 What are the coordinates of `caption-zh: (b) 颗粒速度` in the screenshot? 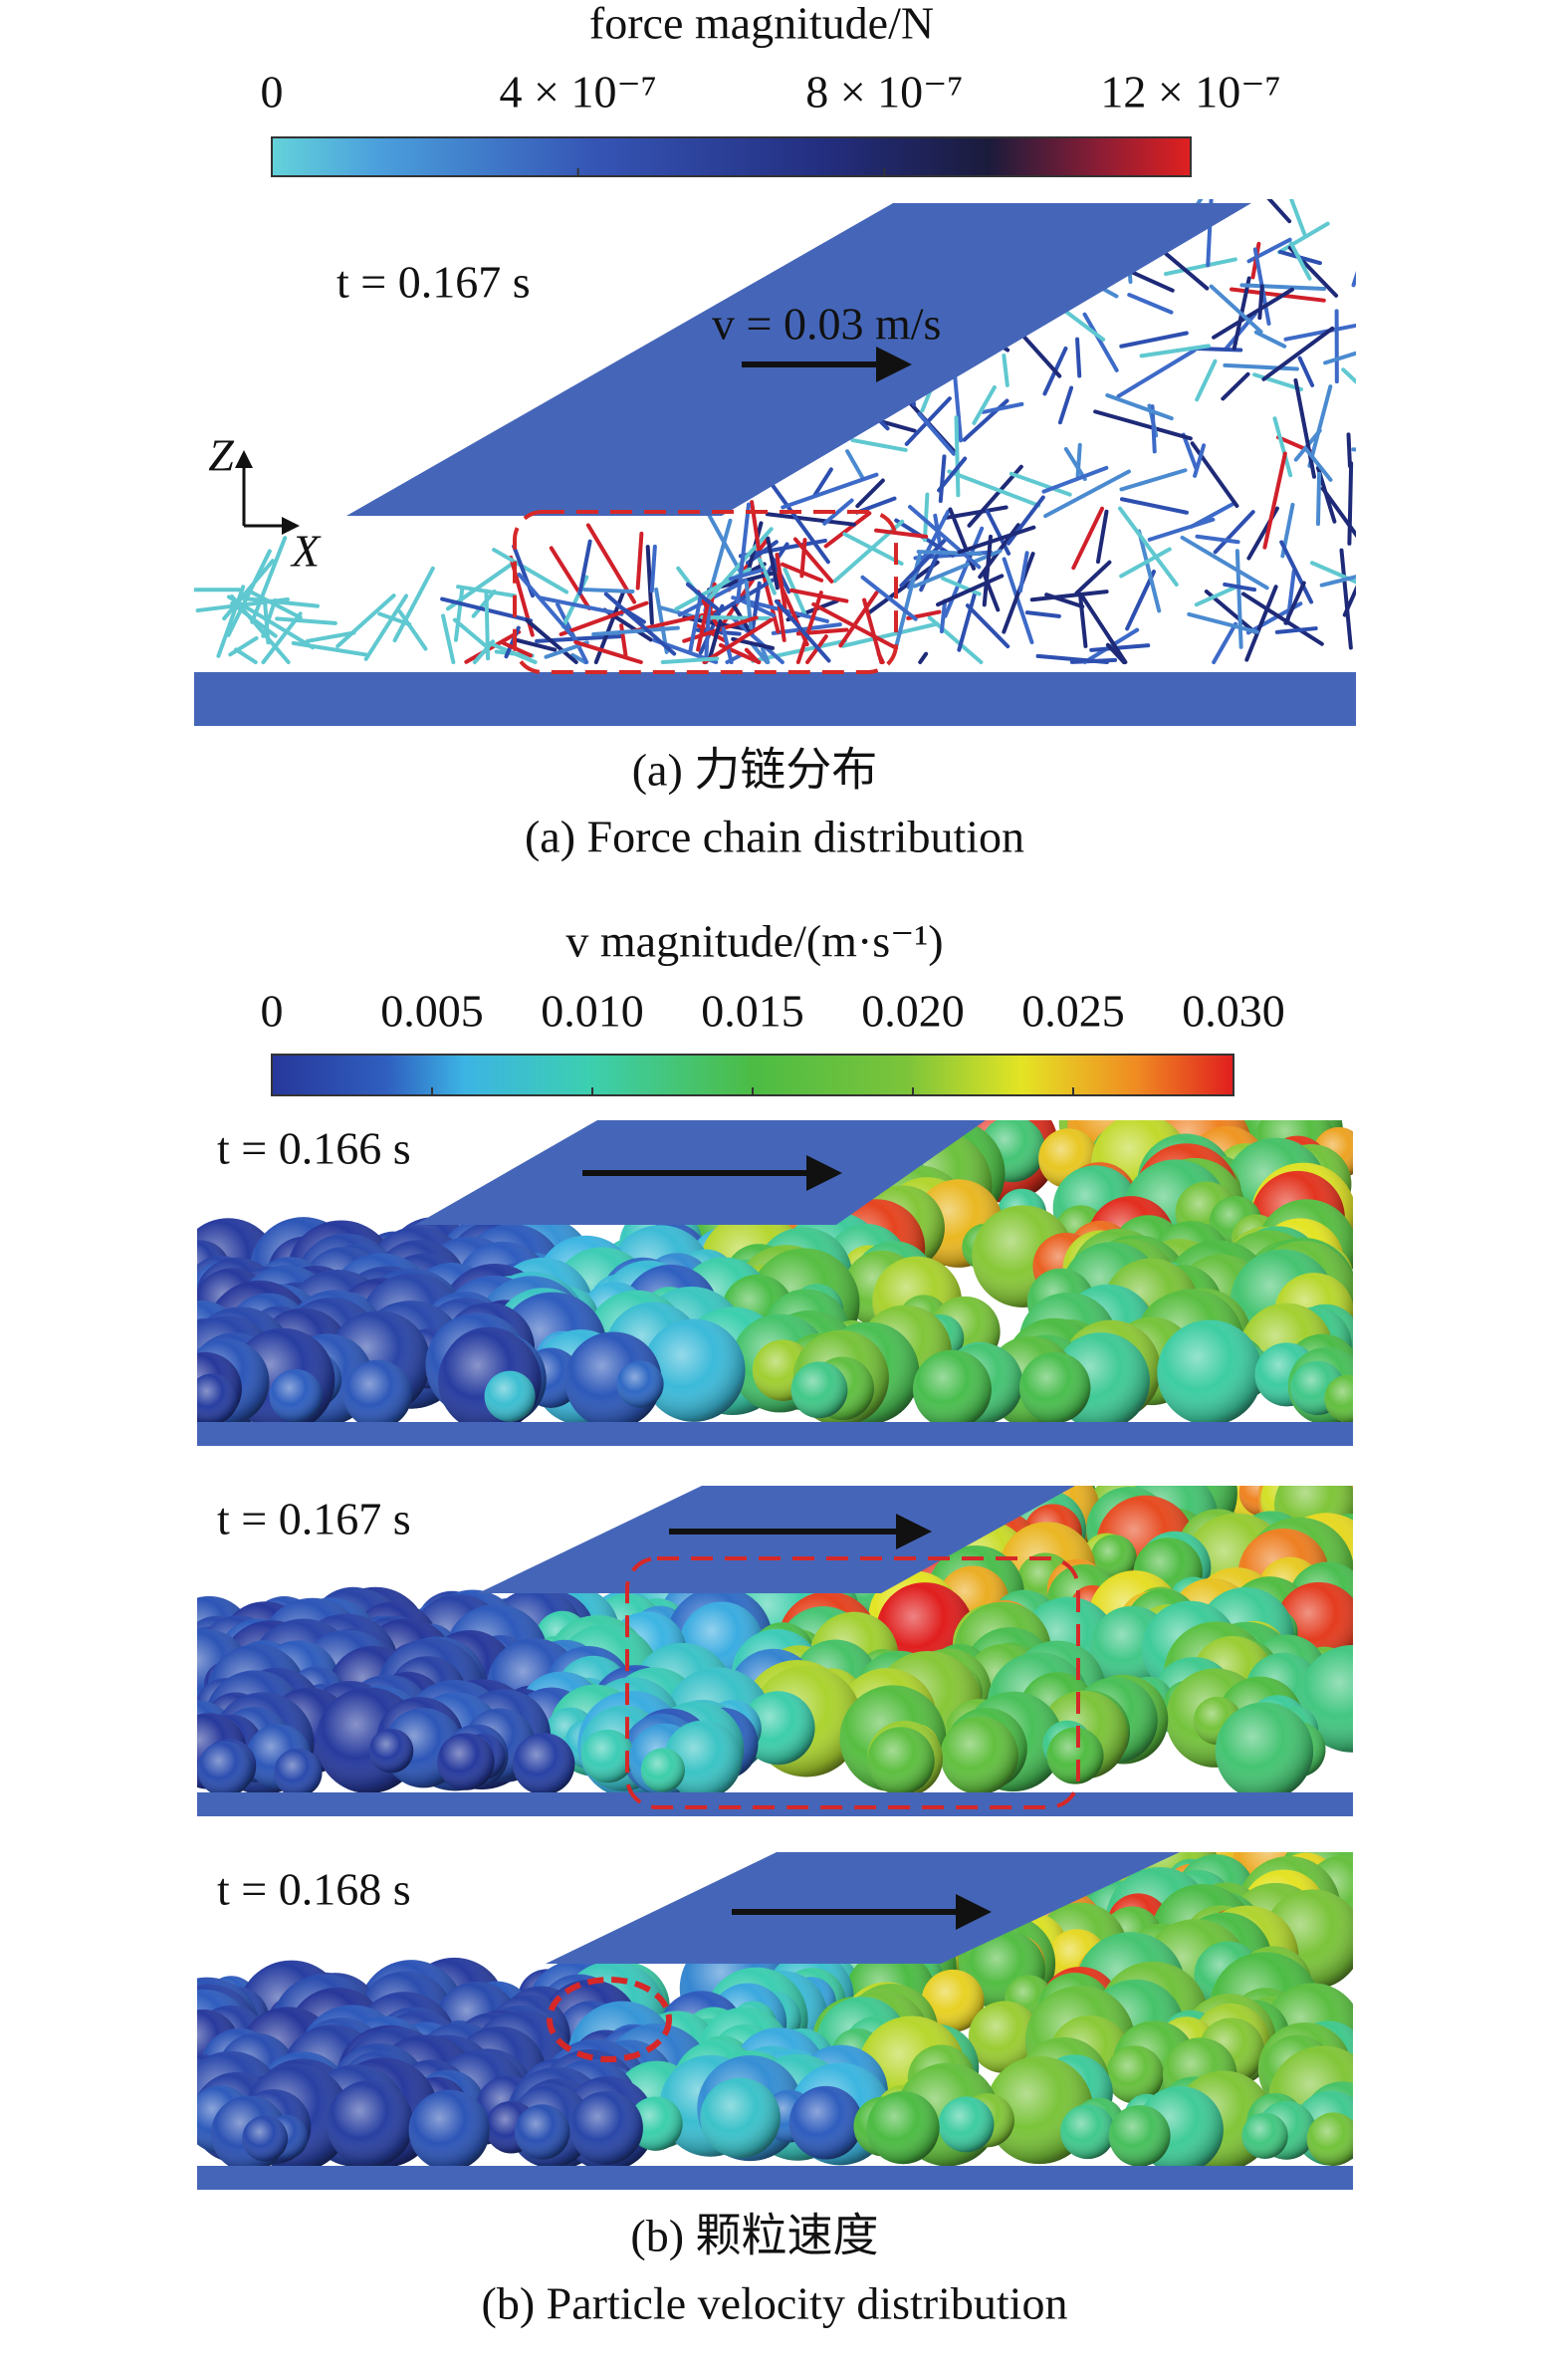 It's located at (754, 2236).